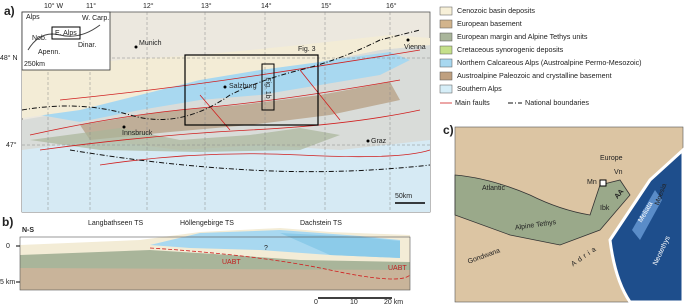 The width and height of the screenshot is (685, 306). Describe the element at coordinates (403, 196) in the screenshot. I see `scale-label: 50km` at that location.